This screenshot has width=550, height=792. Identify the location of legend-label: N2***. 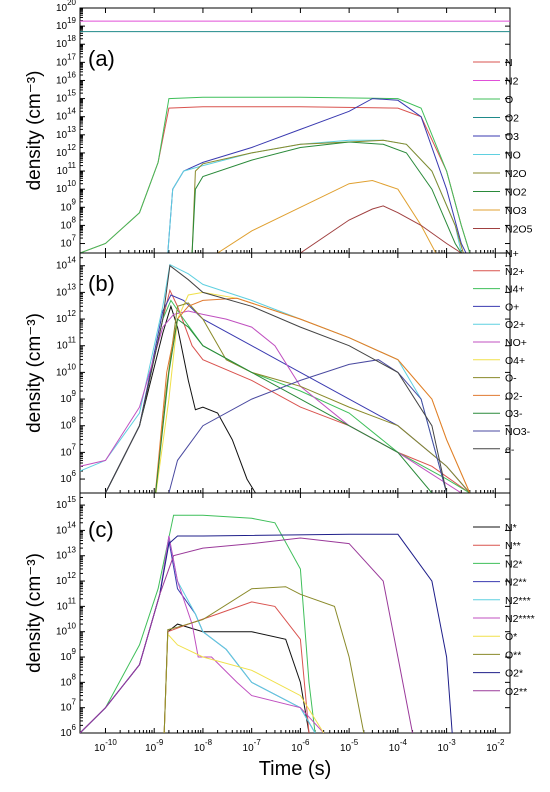
(518, 601).